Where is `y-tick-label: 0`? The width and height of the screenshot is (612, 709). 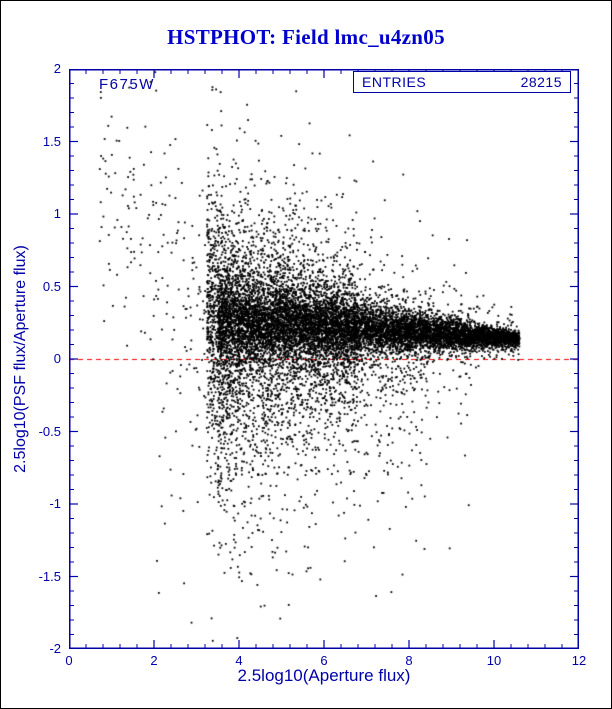 y-tick-label: 0 is located at coordinates (57, 358).